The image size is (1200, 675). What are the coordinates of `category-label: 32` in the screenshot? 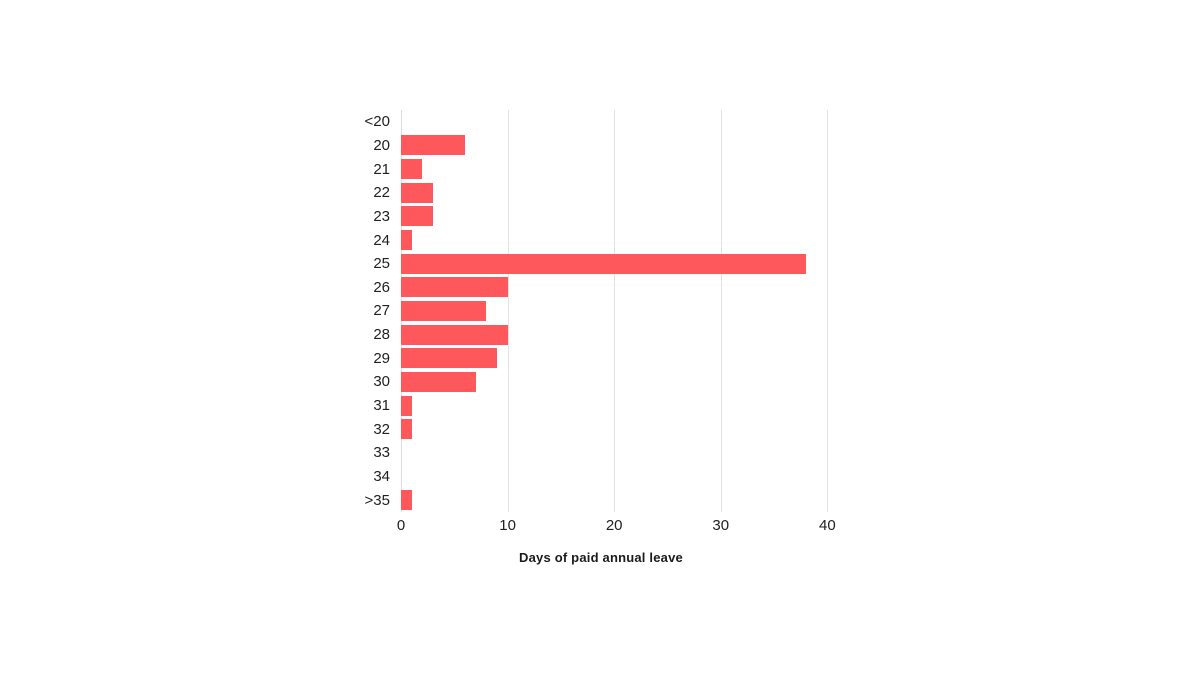 It's located at (381, 429).